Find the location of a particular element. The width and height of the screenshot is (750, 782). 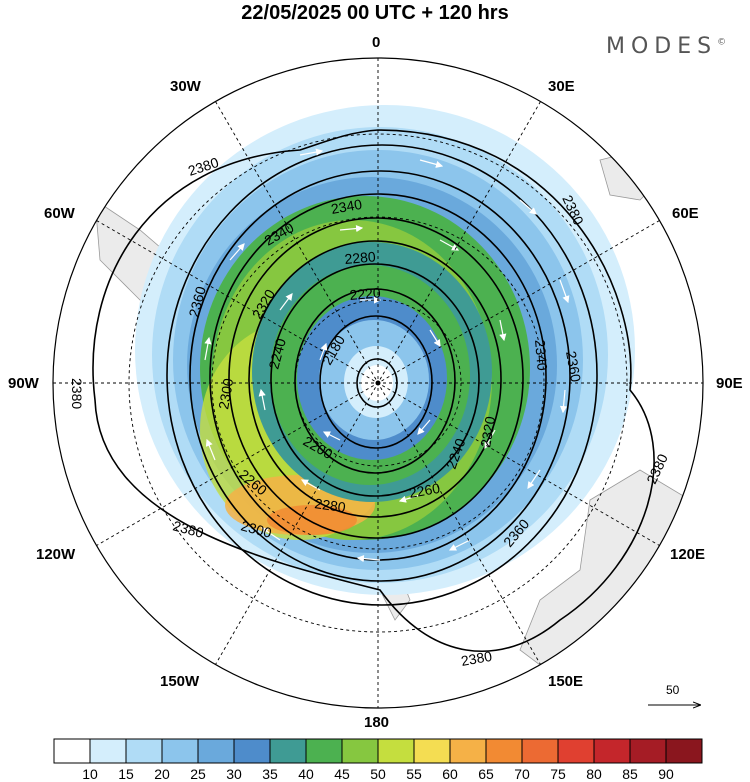

colorbar: 10 15 20 25 30 35 40 45 50 55 60 65 70 75 80 85 90 is located at coordinates (378, 760).